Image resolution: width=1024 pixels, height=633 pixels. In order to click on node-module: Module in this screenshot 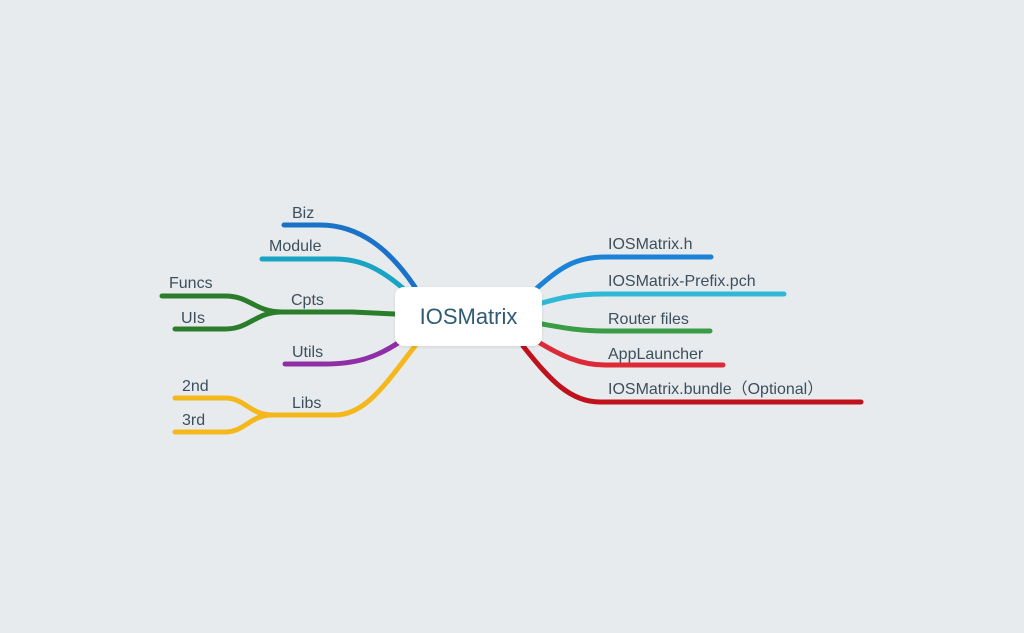, I will do `click(295, 246)`.